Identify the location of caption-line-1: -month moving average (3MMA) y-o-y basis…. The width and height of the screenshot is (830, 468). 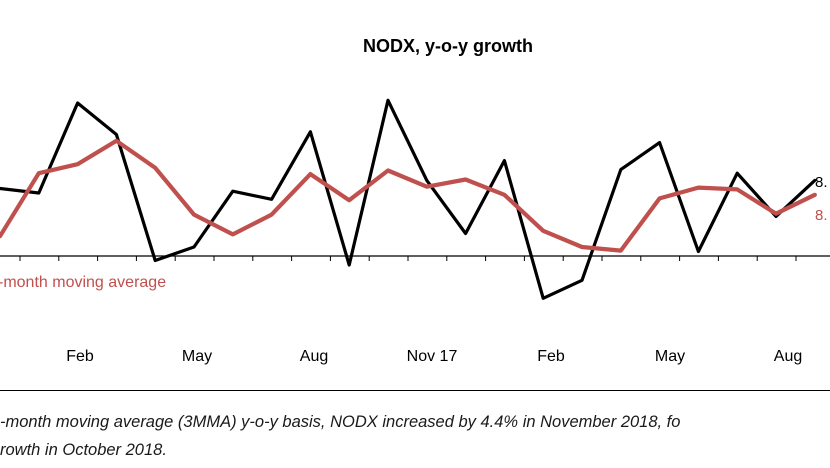
(340, 422).